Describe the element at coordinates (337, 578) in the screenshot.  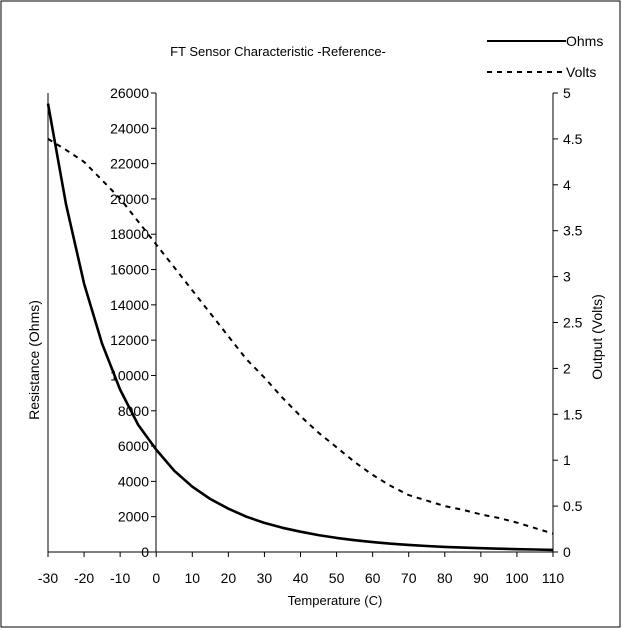
I see `x-tick-label: 50` at that location.